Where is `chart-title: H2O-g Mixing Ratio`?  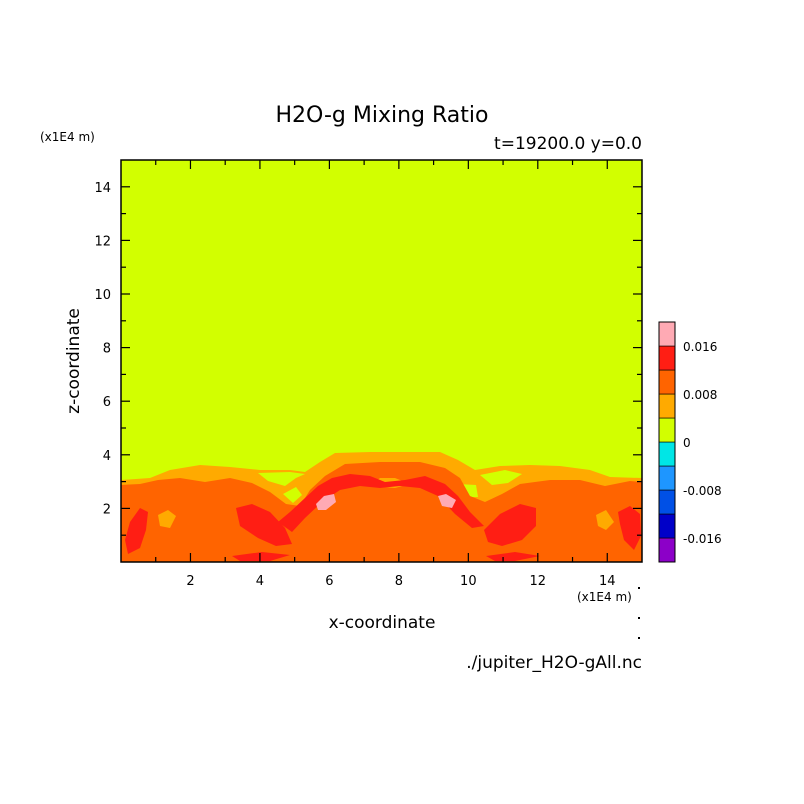 chart-title: H2O-g Mixing Ratio is located at coordinates (382, 115).